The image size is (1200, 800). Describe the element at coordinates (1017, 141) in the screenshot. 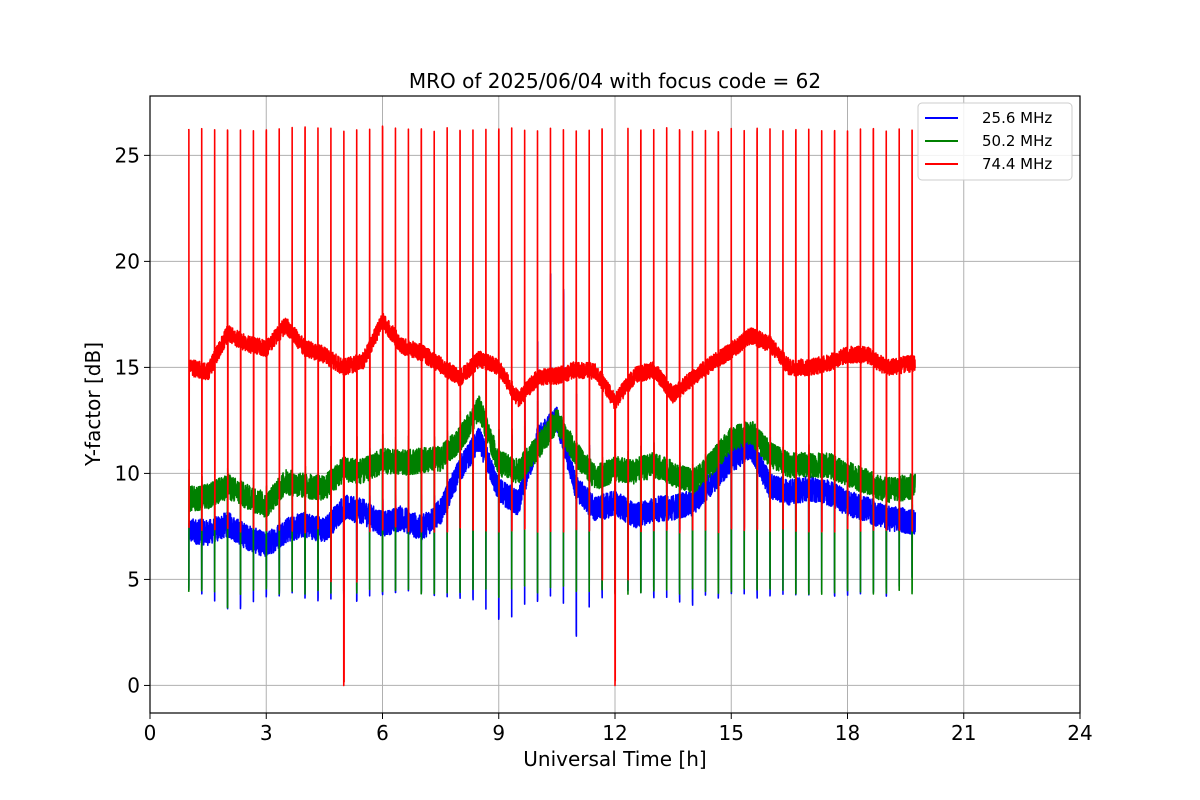

I see `legend-label: 50.2 MHz` at that location.